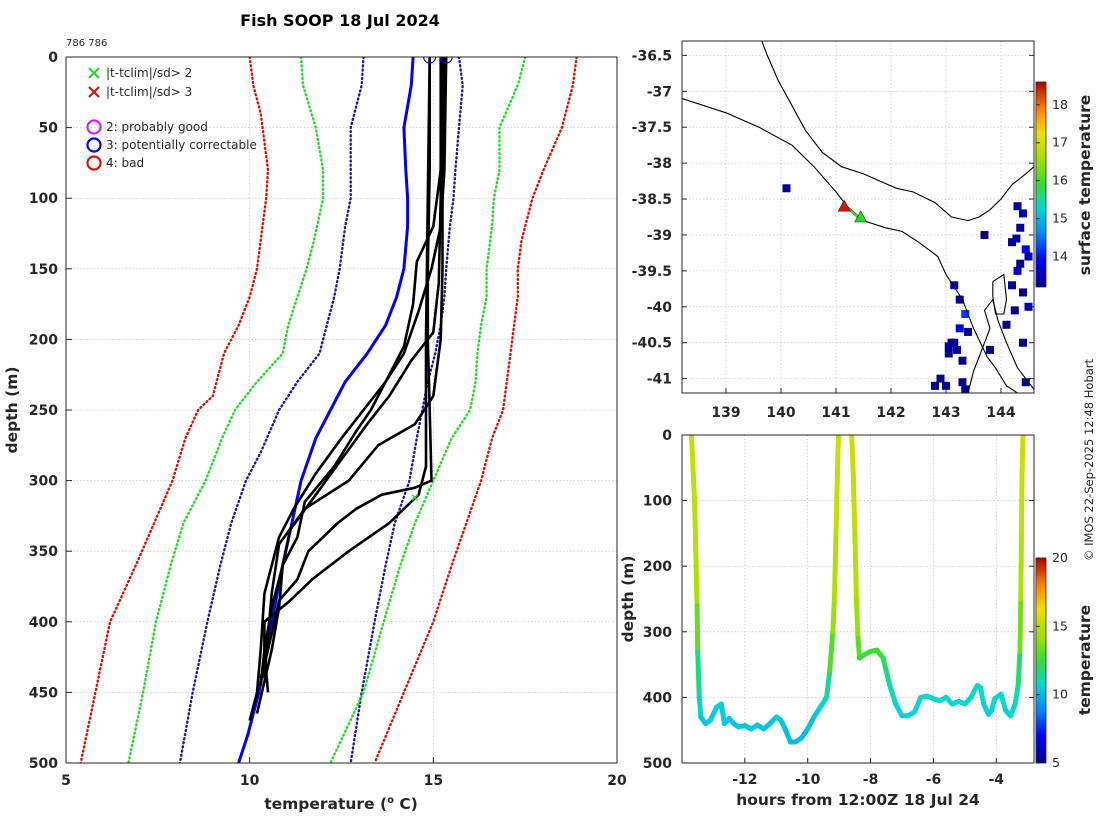 This screenshot has width=1100, height=820. I want to click on y-tick-label: 100, so click(43, 199).